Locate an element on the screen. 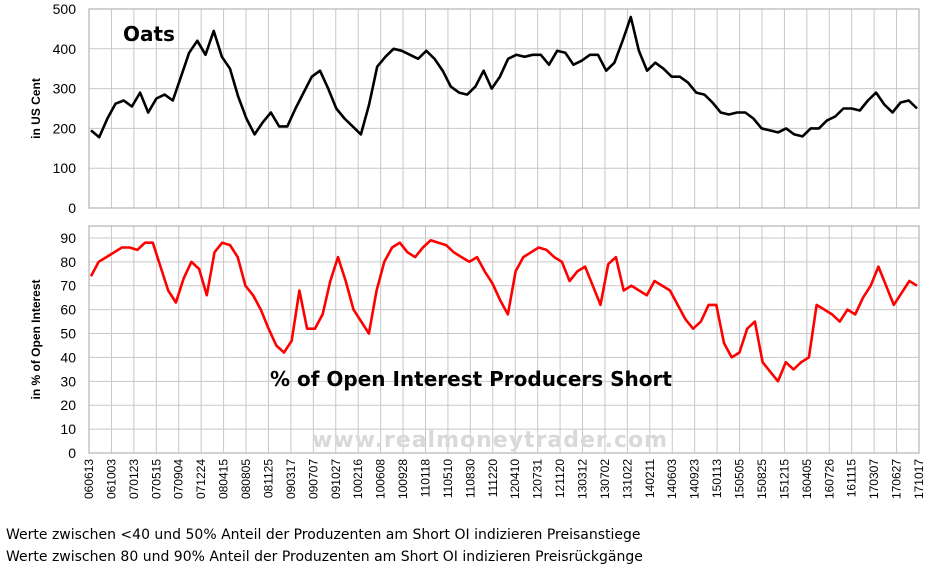 Image resolution: width=943 pixels, height=575 pixels. x-tick-label: 161115 is located at coordinates (852, 478).